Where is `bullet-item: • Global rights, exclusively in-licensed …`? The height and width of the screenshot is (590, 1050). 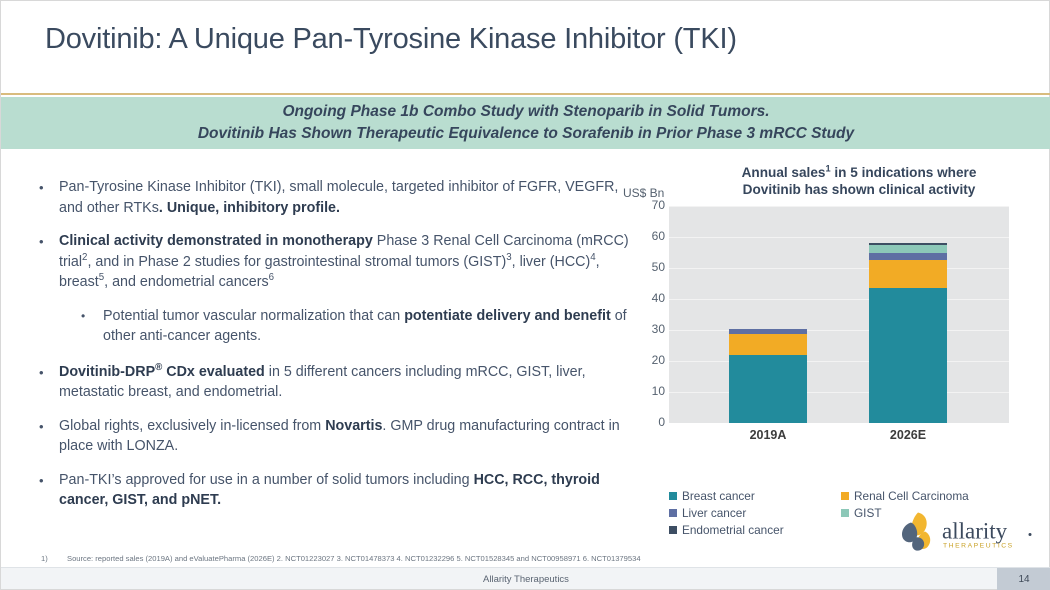 bullet-item: • Global rights, exclusively in-licensed … is located at coordinates (339, 436).